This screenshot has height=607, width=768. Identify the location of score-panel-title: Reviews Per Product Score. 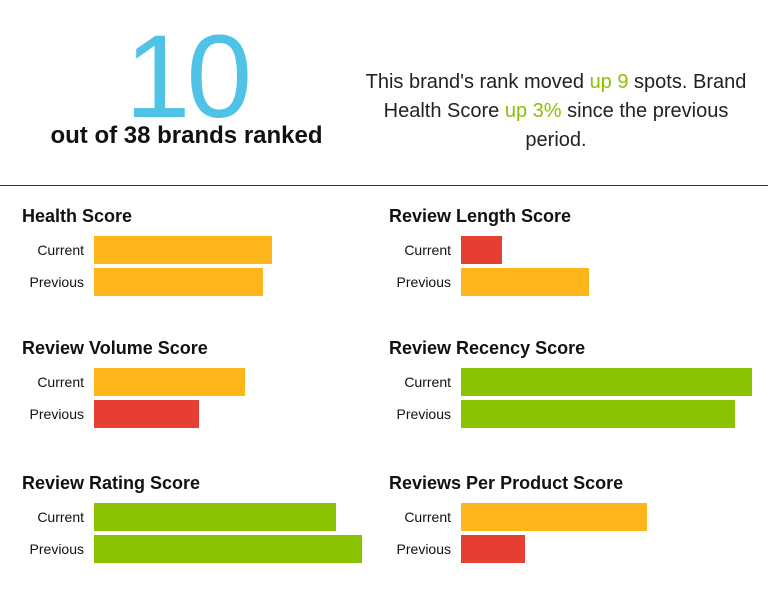
(506, 483).